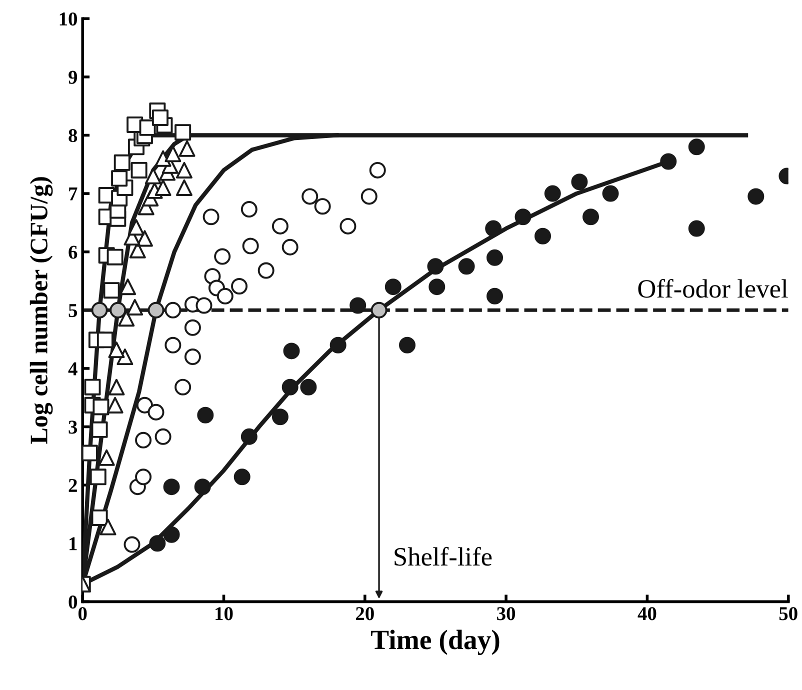  I want to click on annotation: Shelf-life, so click(443, 556).